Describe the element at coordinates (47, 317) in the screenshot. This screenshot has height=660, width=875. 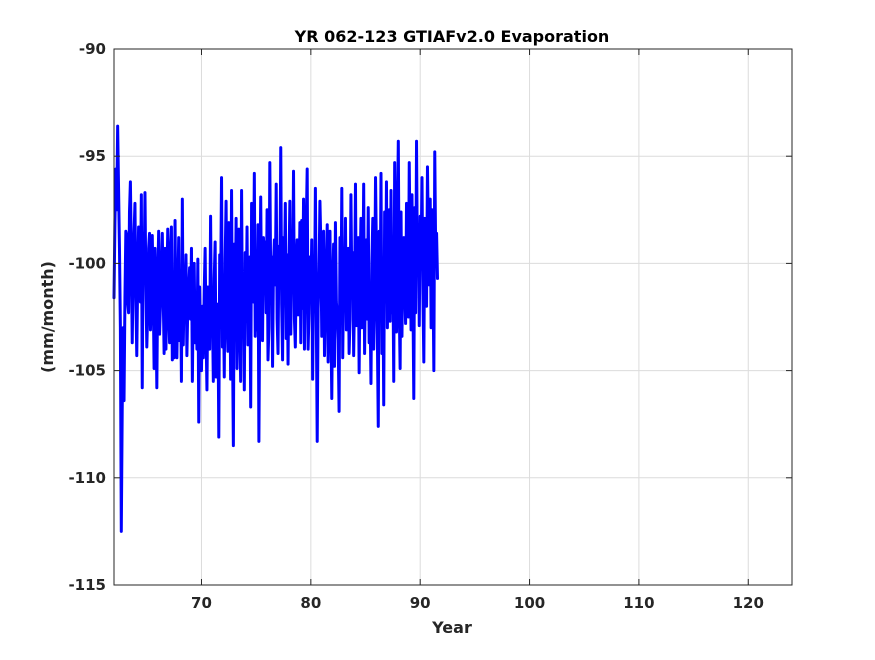
I see `y-axis-label: (mm/month)` at that location.